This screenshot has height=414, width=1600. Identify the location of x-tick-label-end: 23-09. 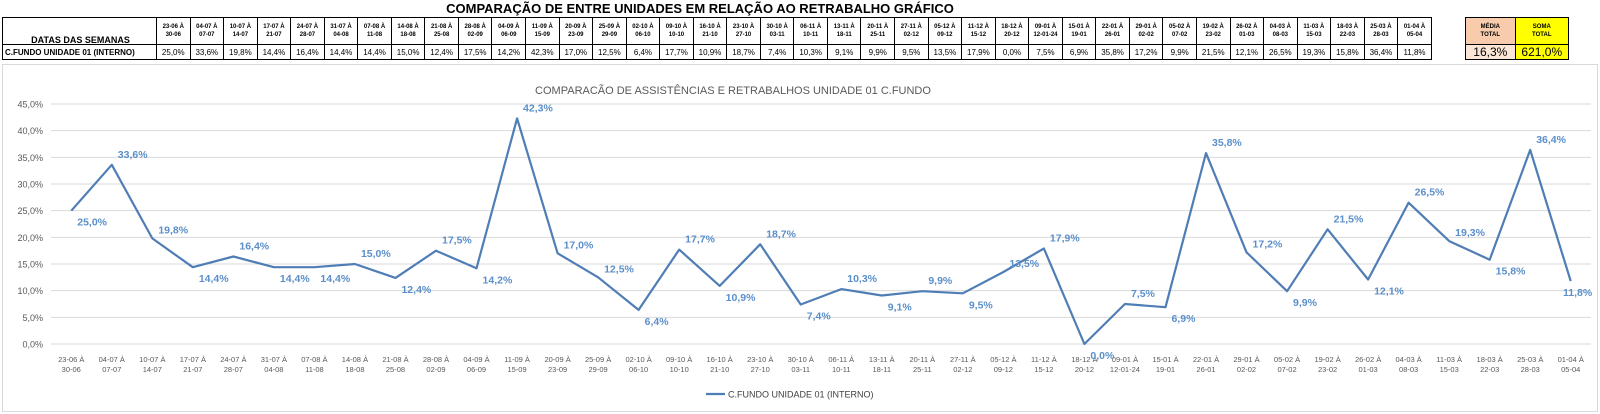
(557, 369).